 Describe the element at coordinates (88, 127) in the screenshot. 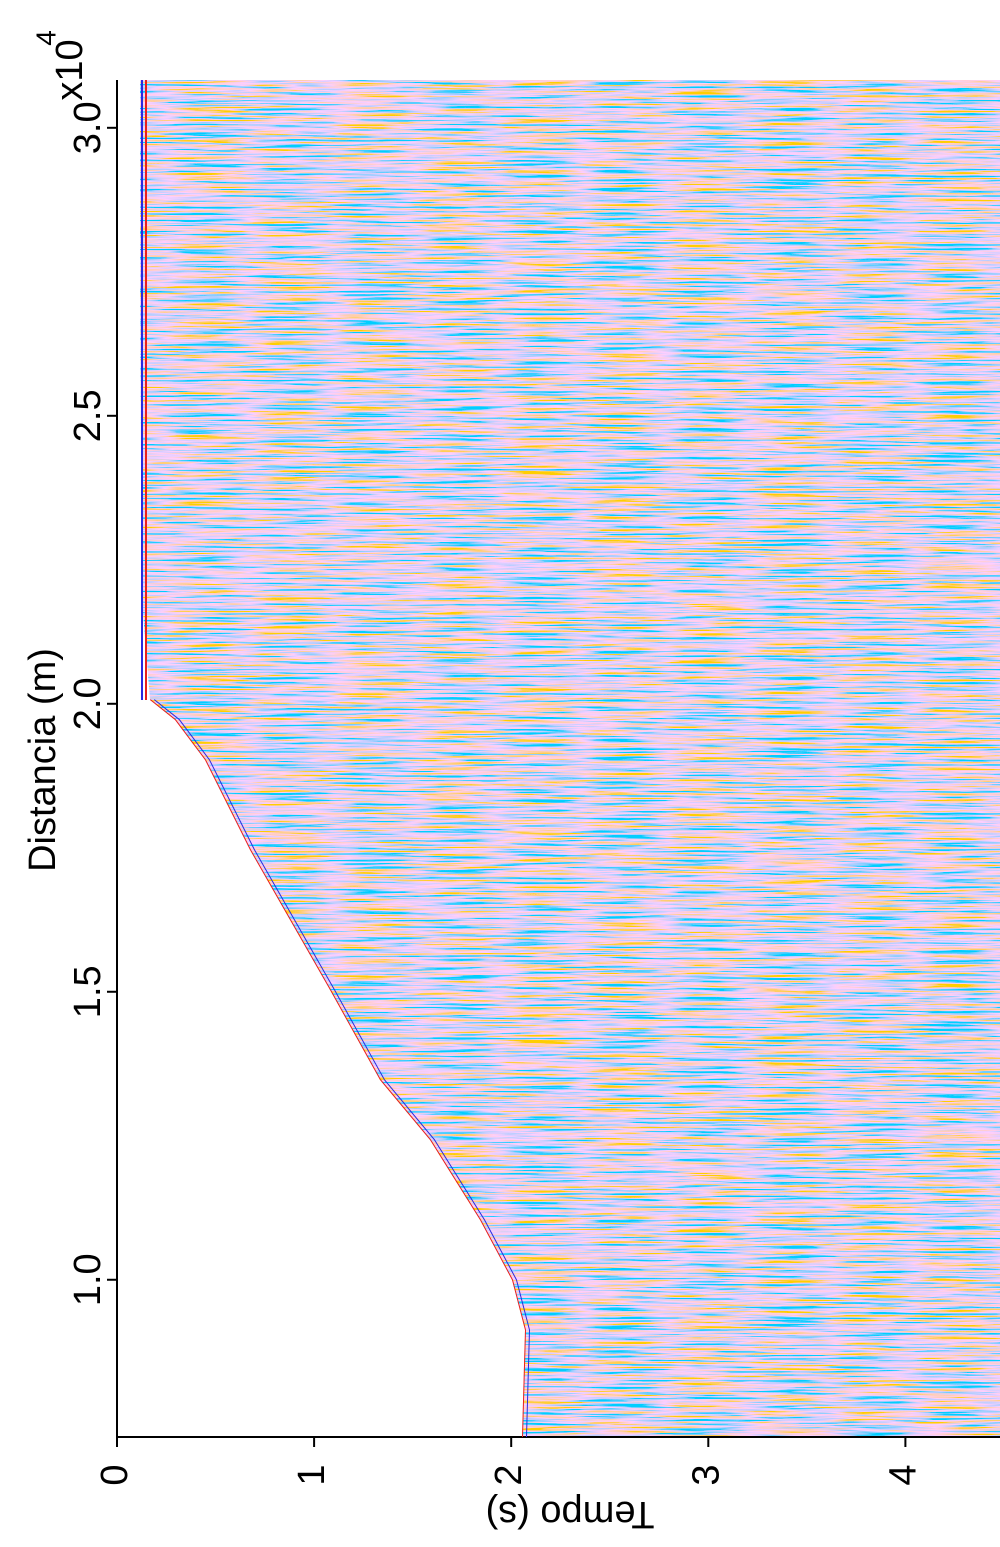

I see `y-tick-label: 3.0` at that location.